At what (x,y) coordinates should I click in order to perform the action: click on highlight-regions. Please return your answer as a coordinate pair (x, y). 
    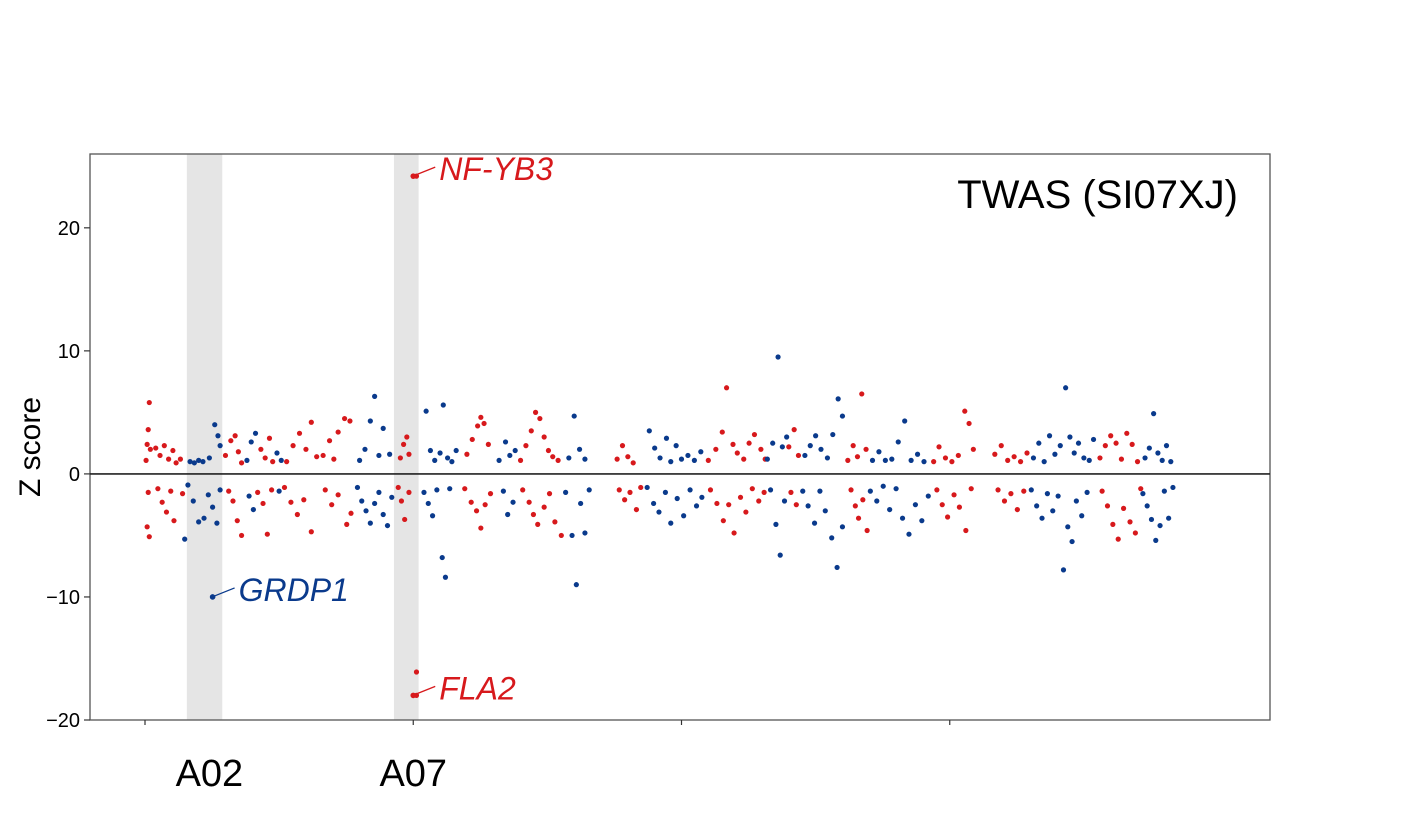
    Looking at the image, I should click on (302, 437).